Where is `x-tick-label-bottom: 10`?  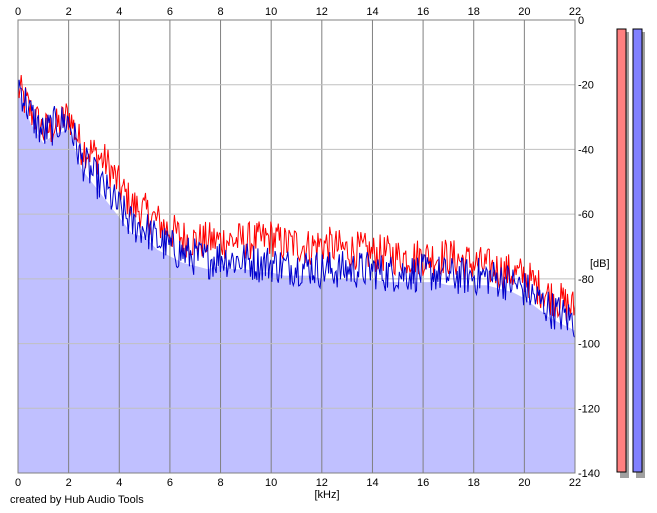
x-tick-label-bottom: 10 is located at coordinates (271, 483).